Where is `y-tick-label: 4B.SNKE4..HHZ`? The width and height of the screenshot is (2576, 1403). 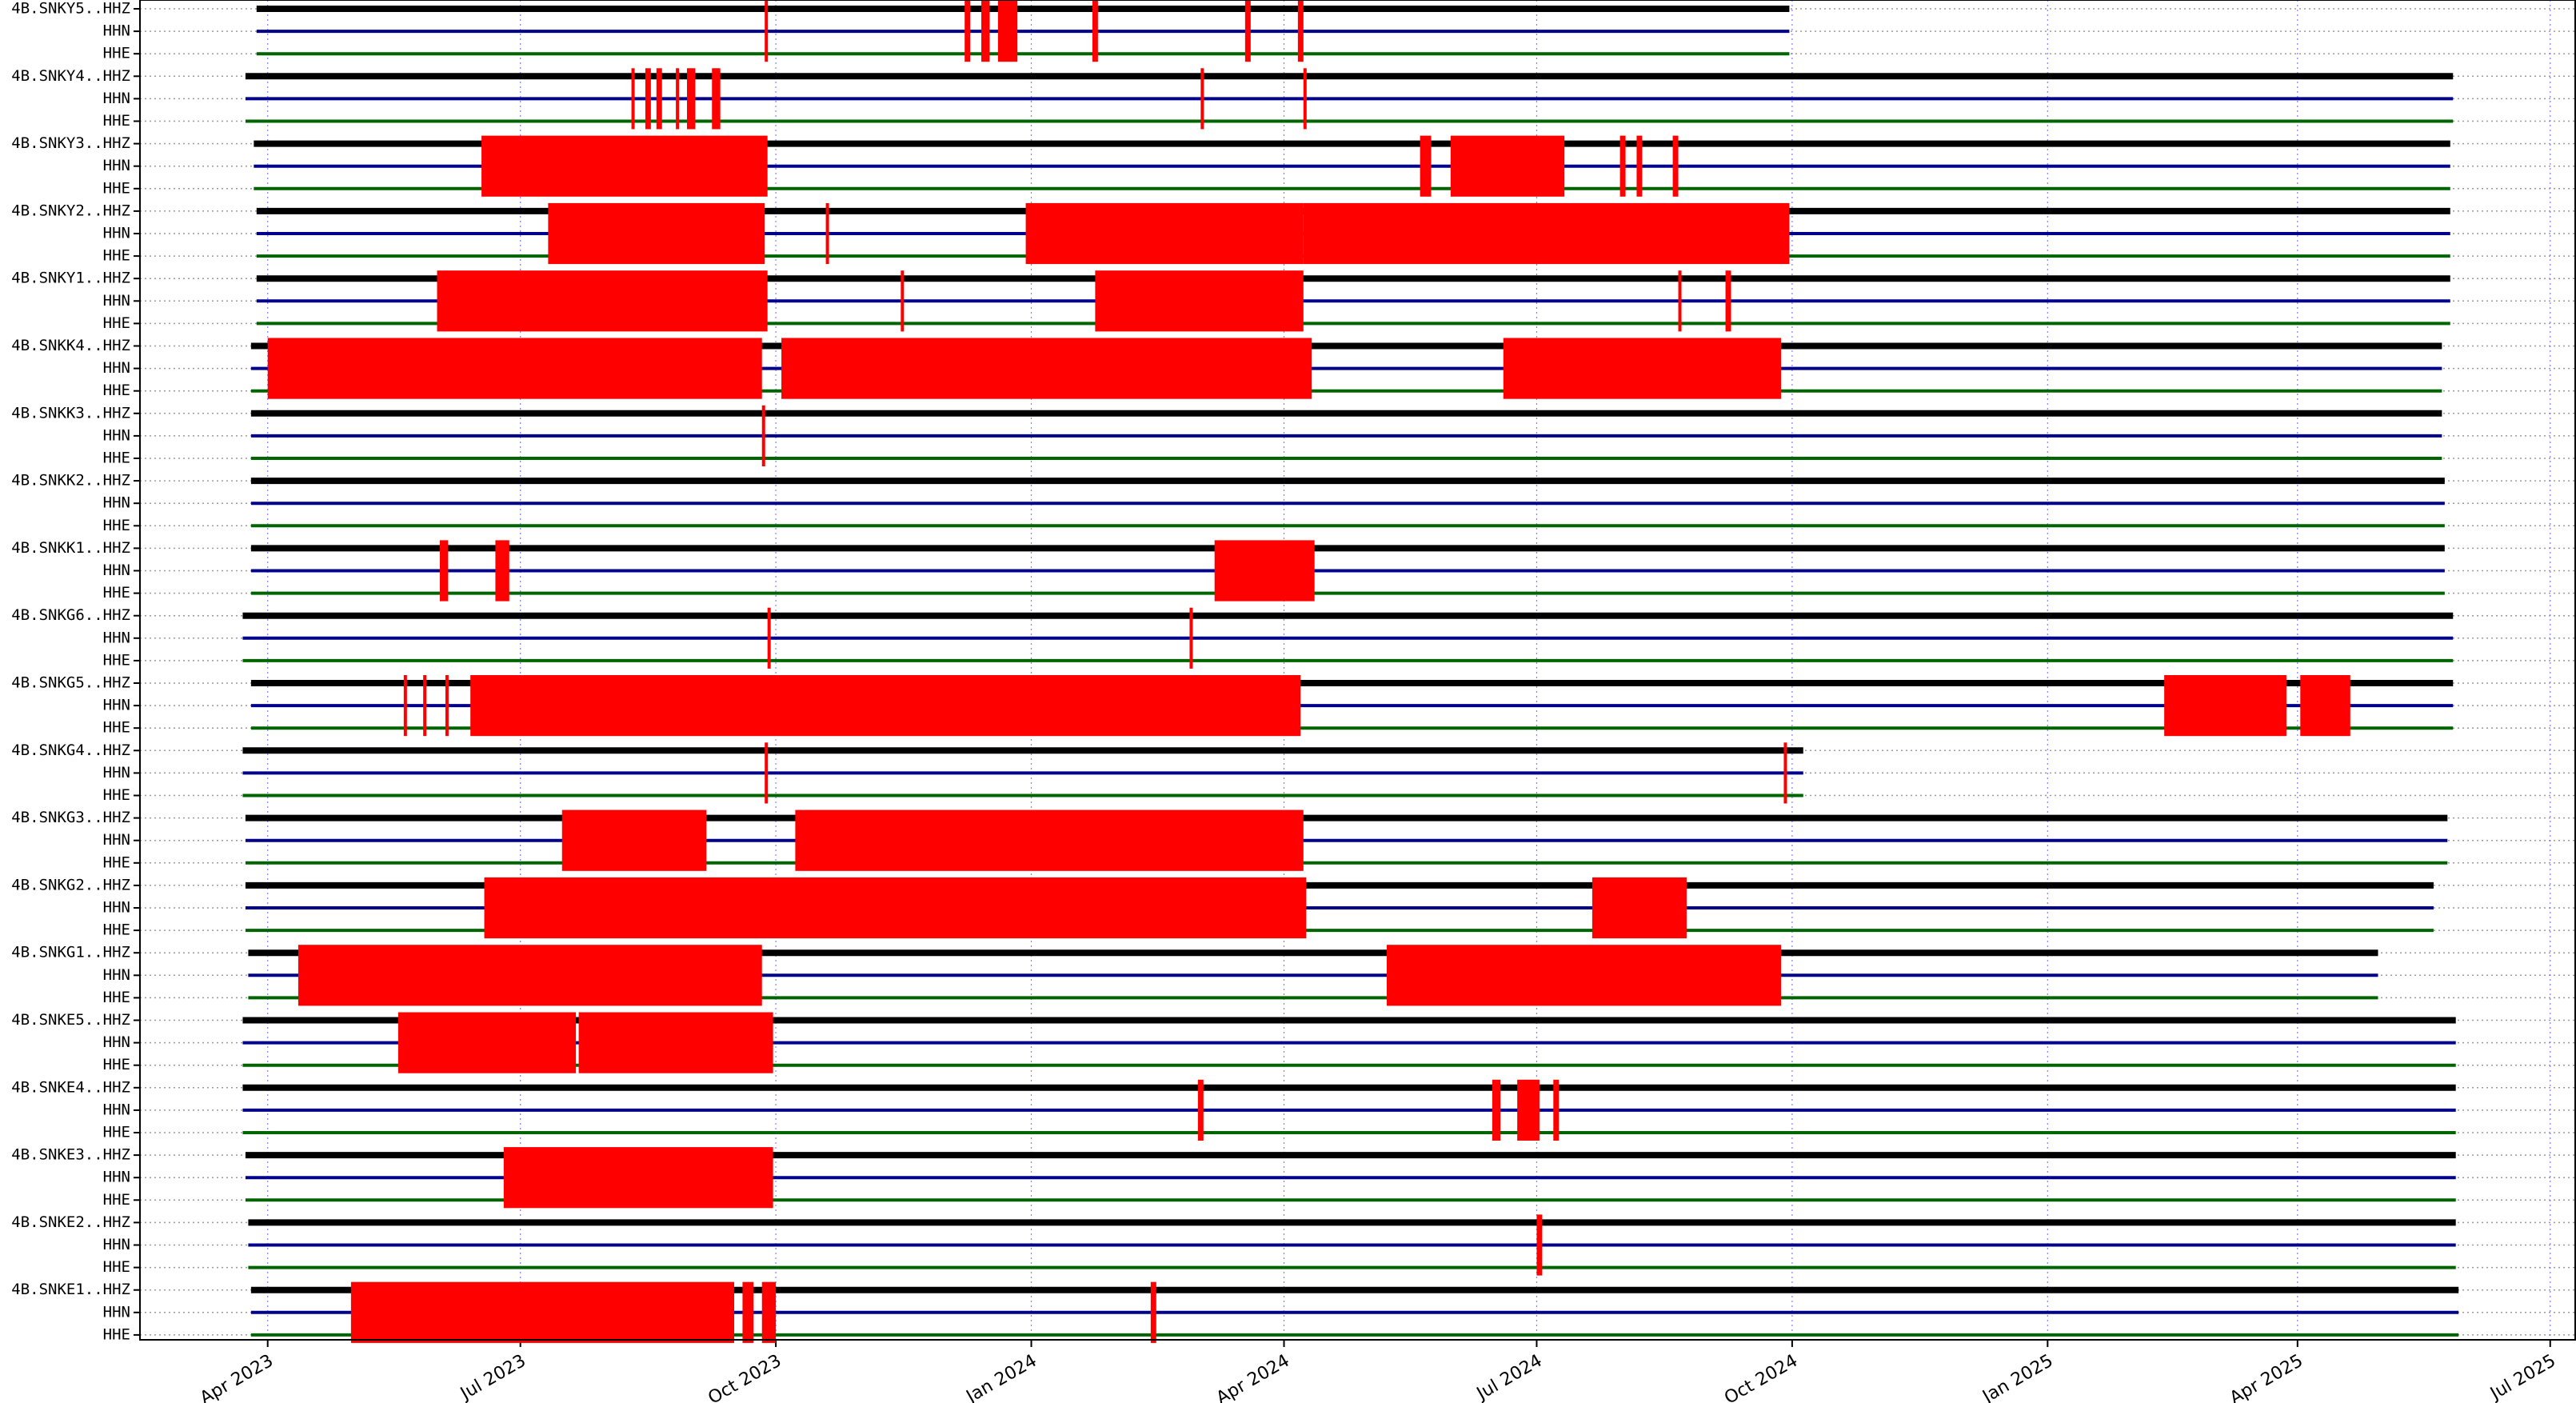 y-tick-label: 4B.SNKE4..HHZ is located at coordinates (71, 1087).